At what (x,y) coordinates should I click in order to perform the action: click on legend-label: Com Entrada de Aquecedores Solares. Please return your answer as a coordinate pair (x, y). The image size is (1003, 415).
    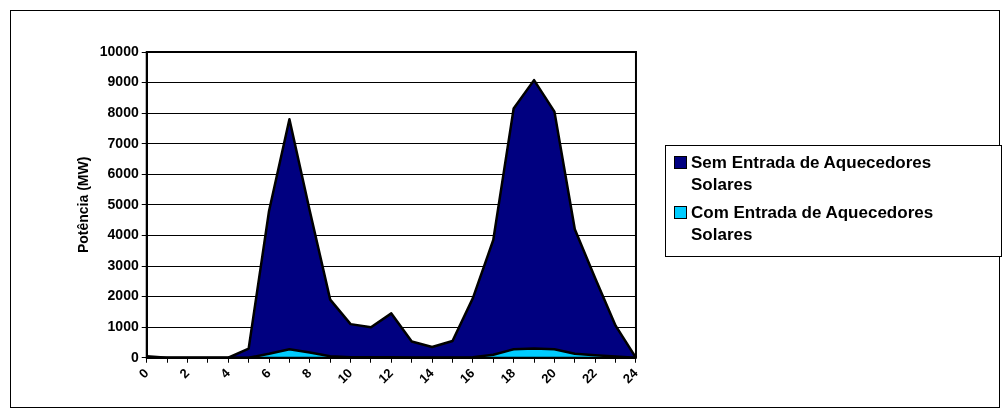
    Looking at the image, I should click on (813, 224).